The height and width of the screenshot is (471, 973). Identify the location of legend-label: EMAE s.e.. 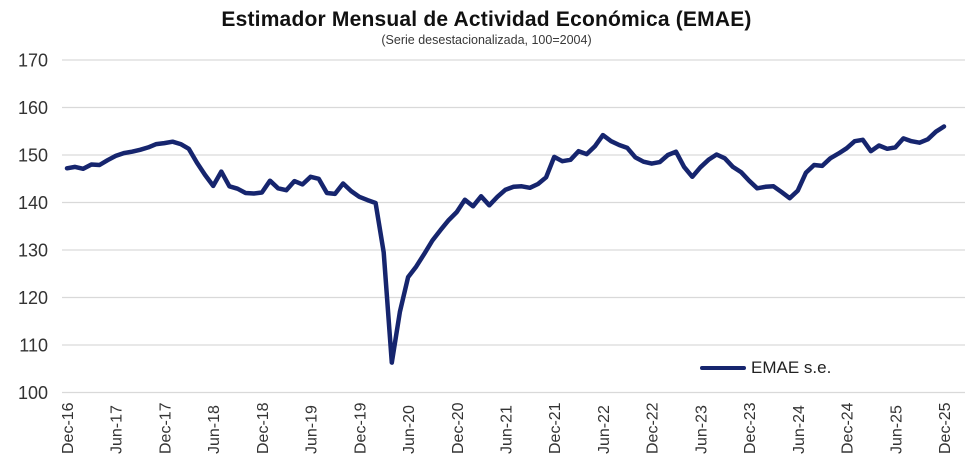
(791, 367).